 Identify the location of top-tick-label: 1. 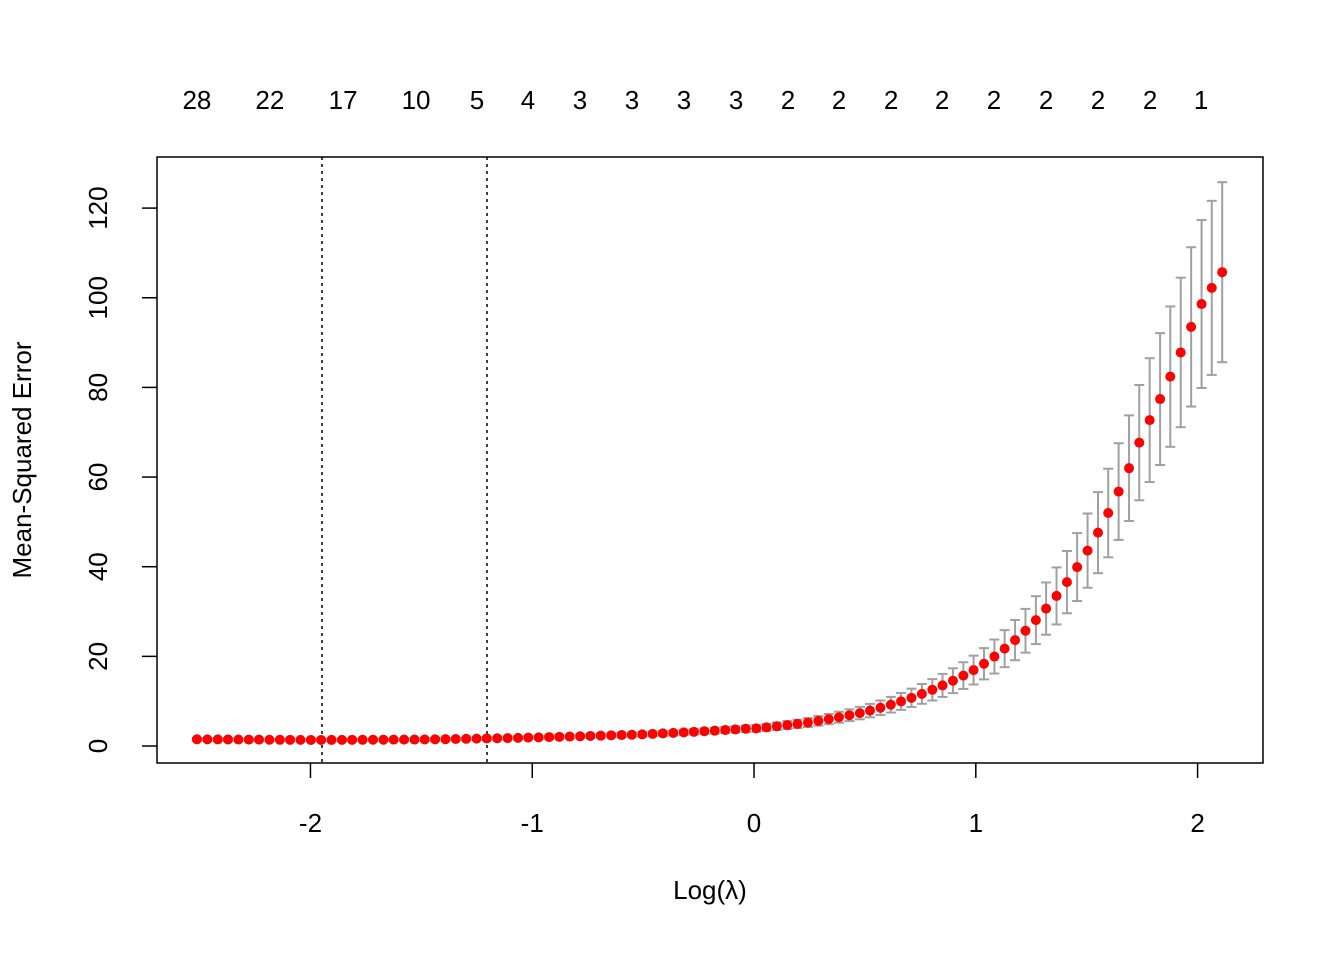
(1201, 100).